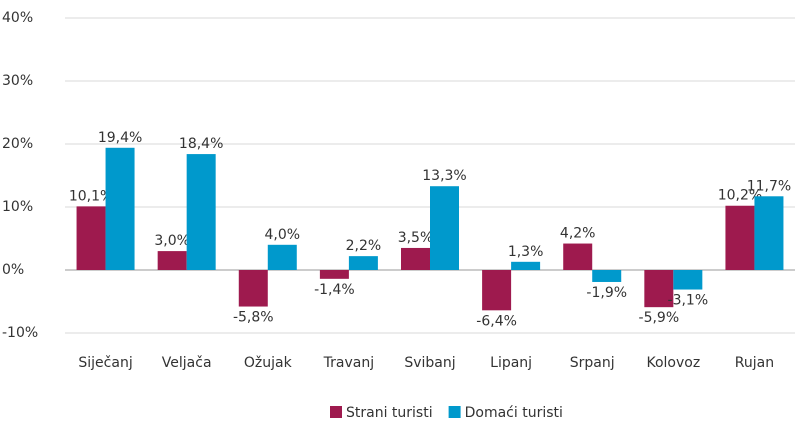  I want to click on data-label: 3,5%, so click(416, 238).